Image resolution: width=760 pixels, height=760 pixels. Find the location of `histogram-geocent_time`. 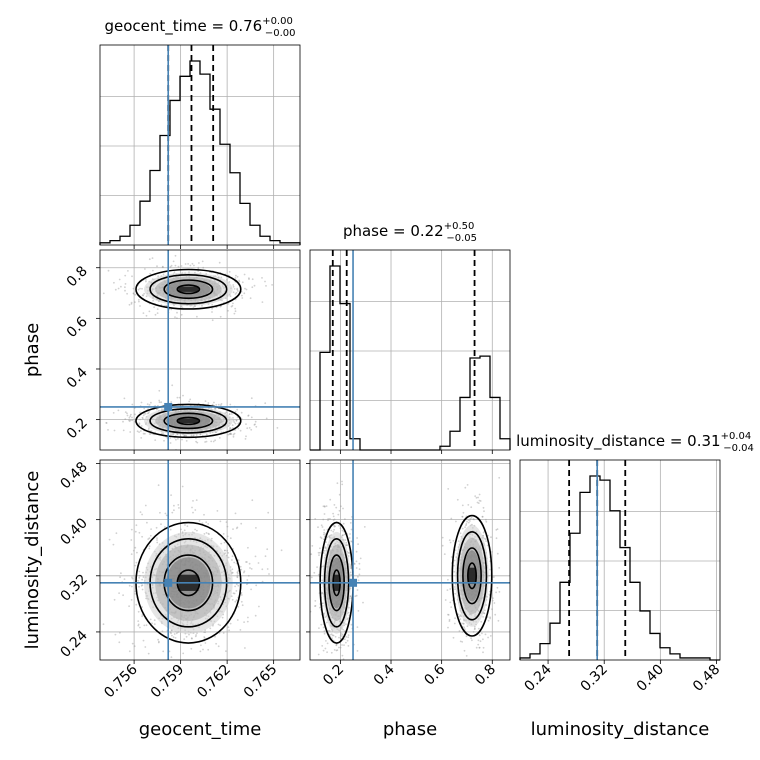

histogram-geocent_time is located at coordinates (200, 152).